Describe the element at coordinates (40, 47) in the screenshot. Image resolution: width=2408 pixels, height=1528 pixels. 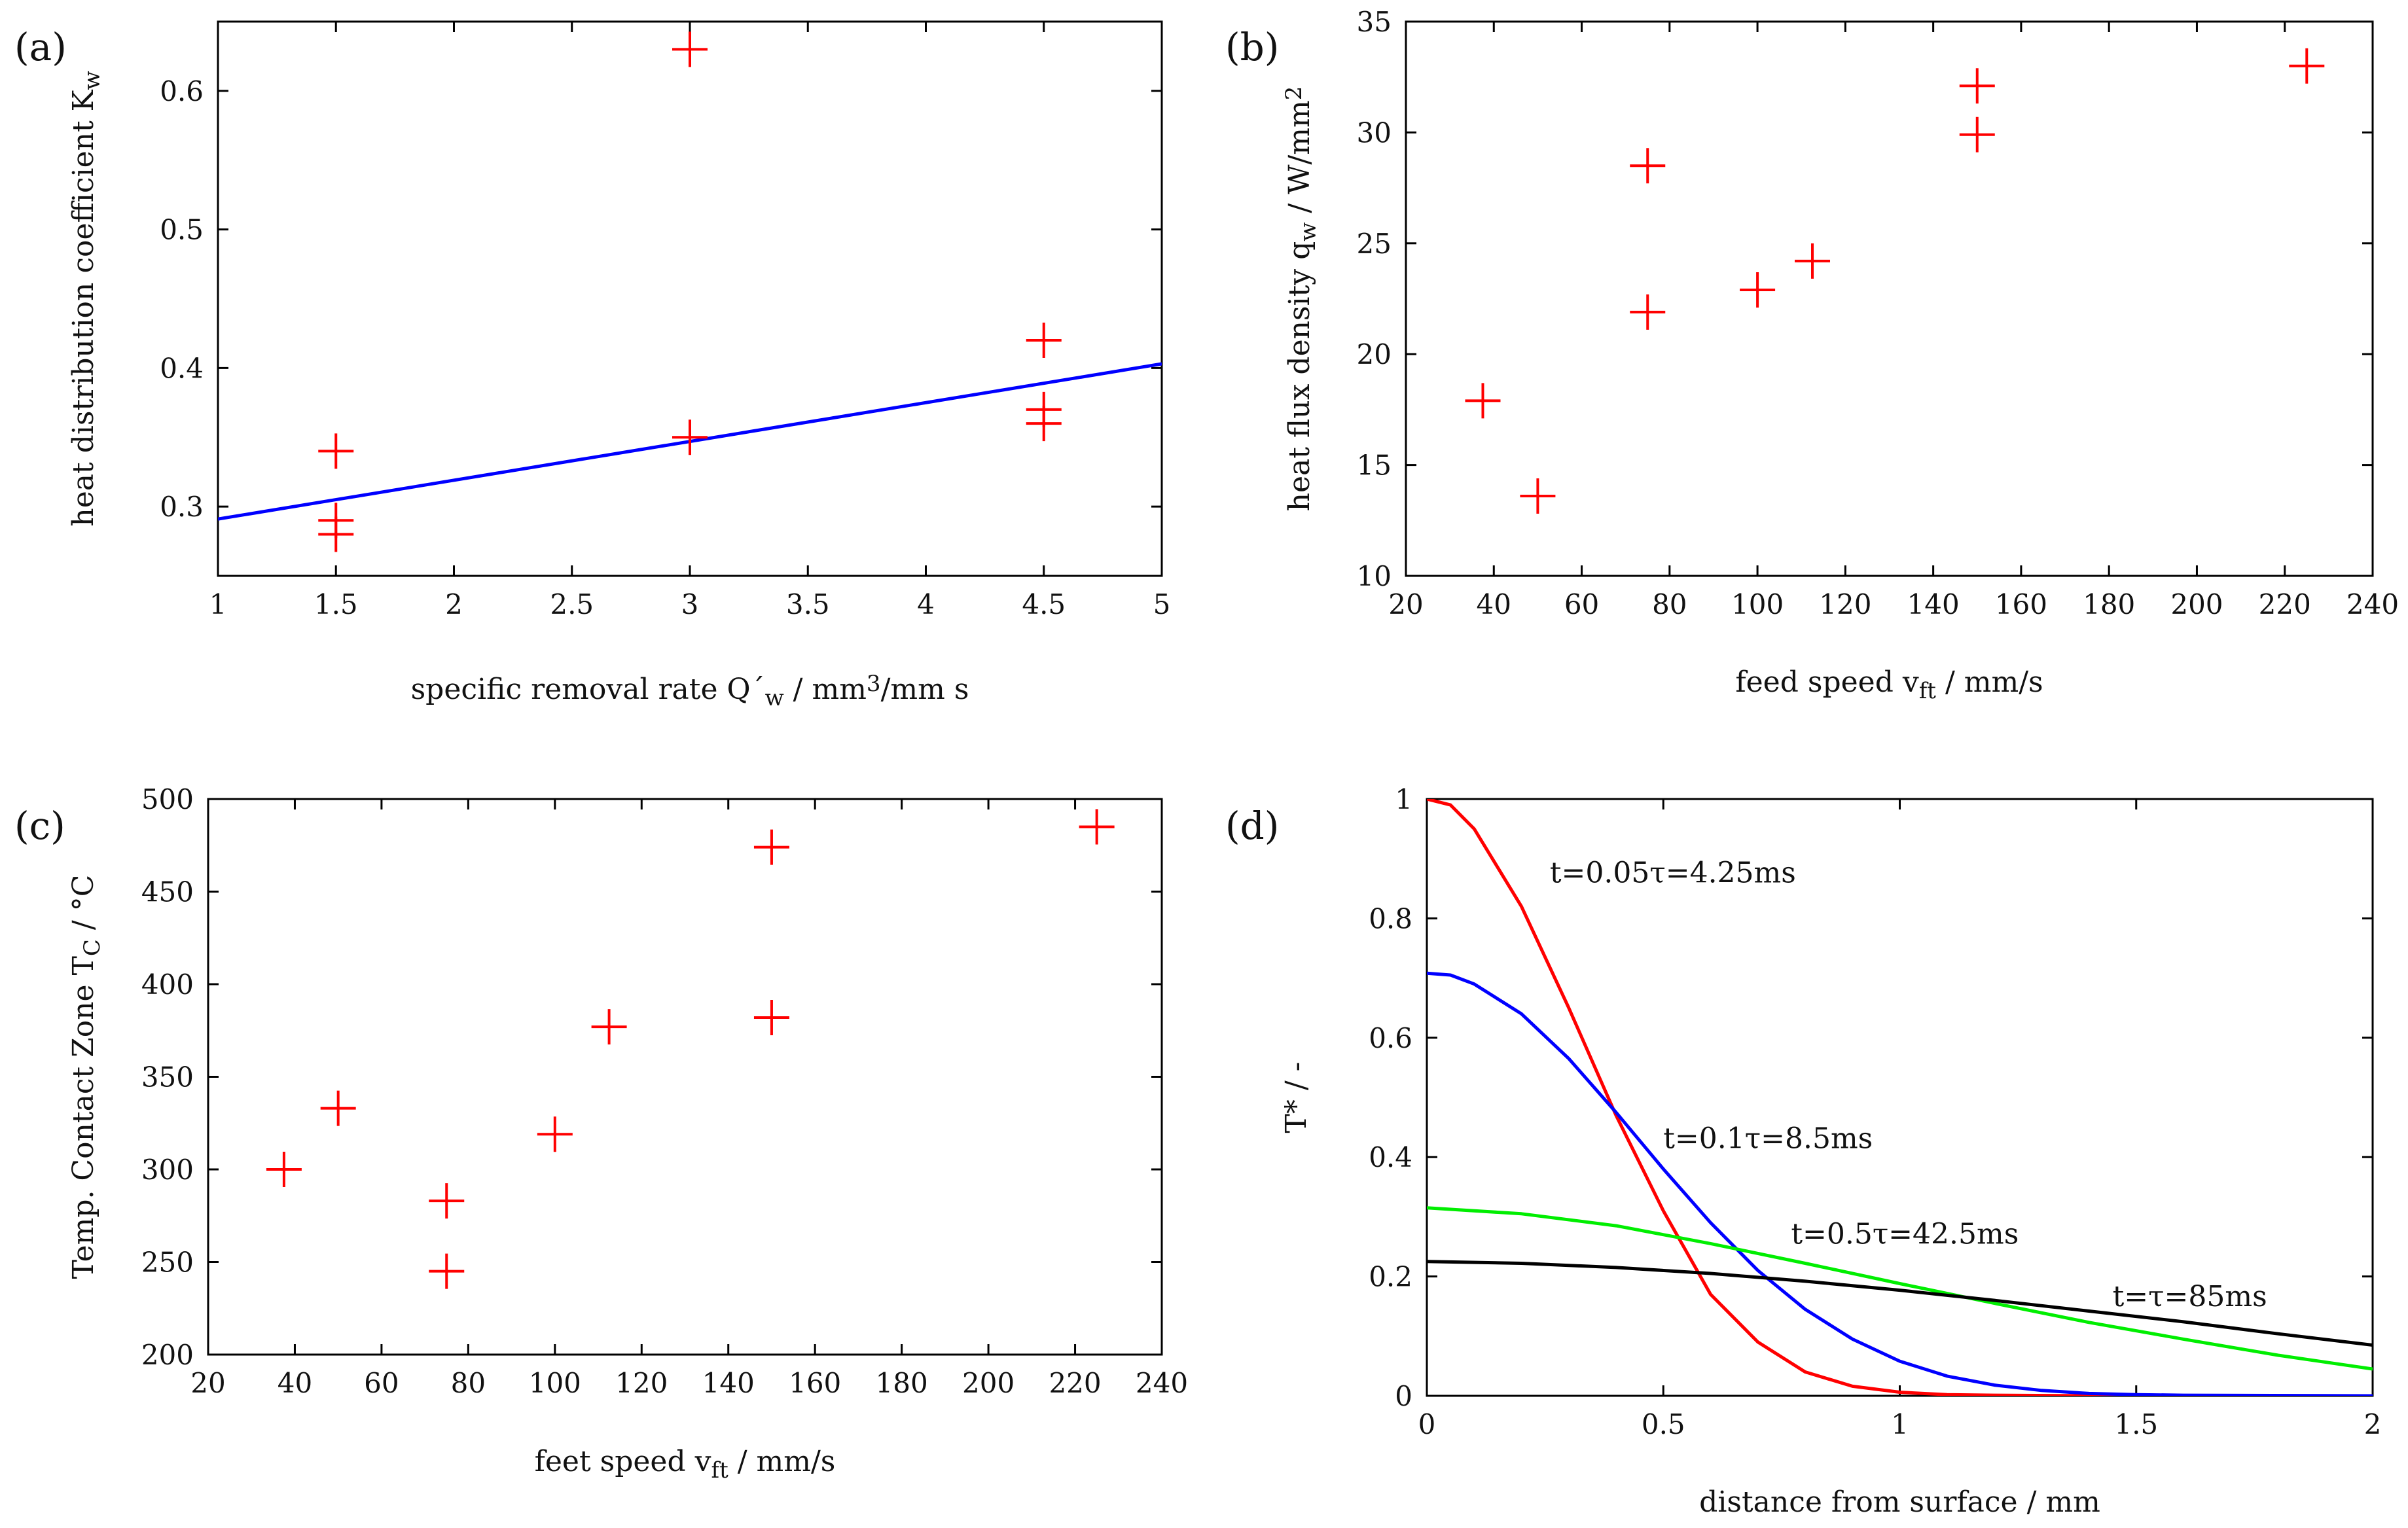
I see `panel-label: (a)` at that location.